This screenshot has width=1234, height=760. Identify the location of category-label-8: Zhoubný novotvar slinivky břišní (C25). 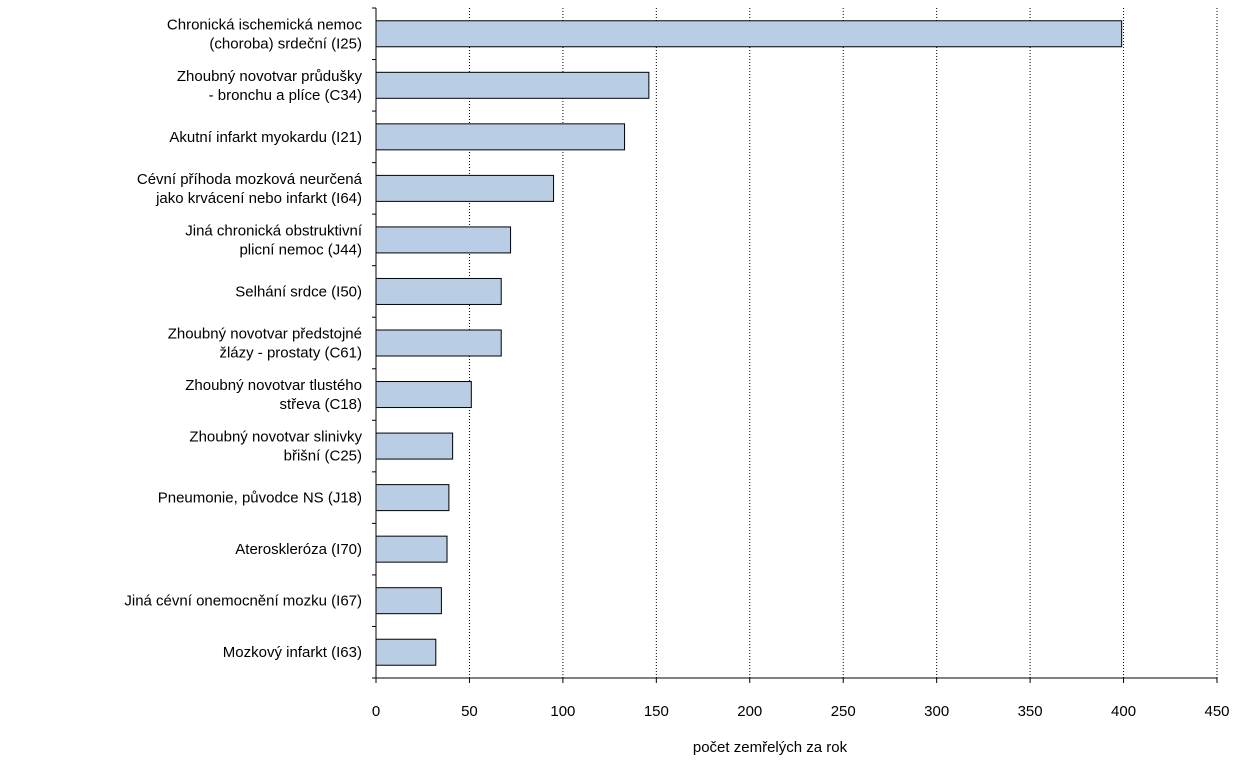
(275, 447).